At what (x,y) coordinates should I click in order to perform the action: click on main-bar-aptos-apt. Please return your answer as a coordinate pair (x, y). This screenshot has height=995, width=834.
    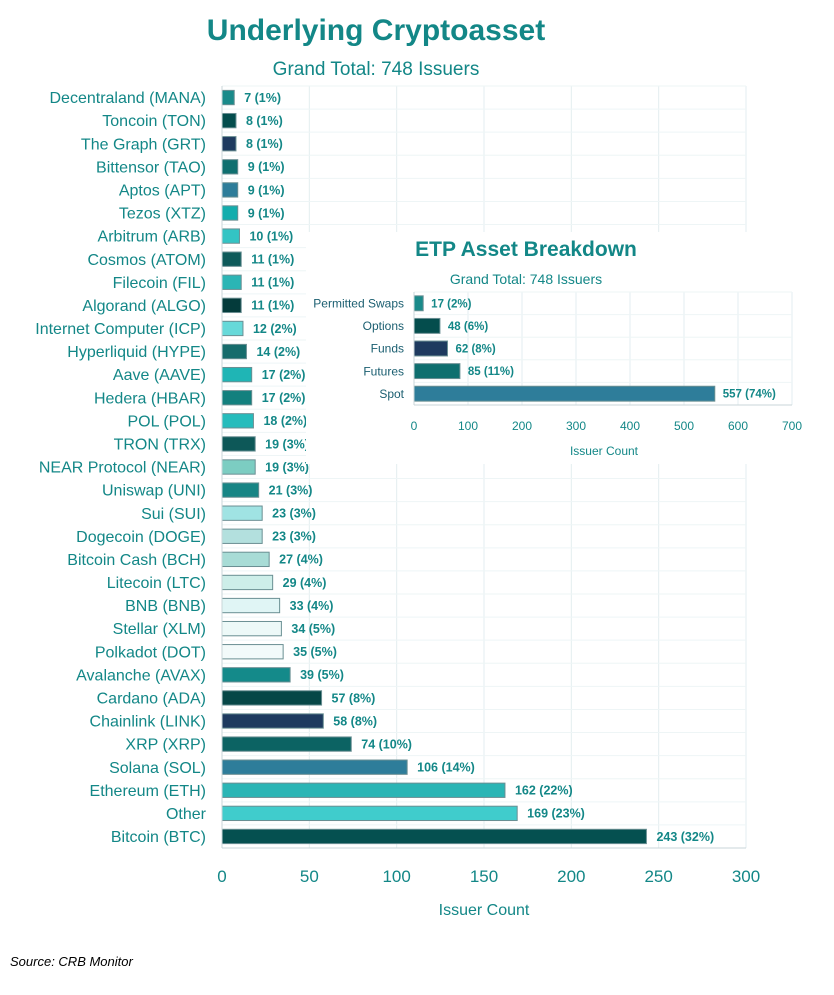
    Looking at the image, I should click on (230, 190).